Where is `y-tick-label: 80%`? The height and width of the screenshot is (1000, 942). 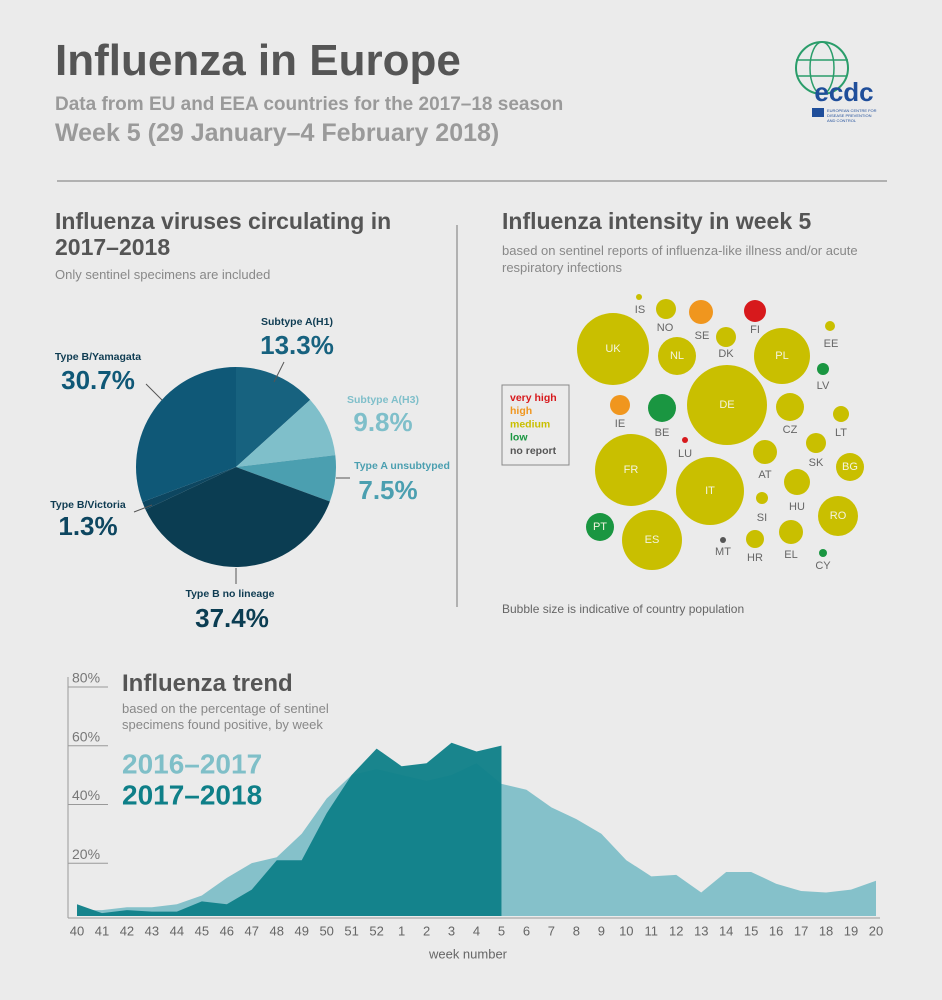 y-tick-label: 80% is located at coordinates (86, 678).